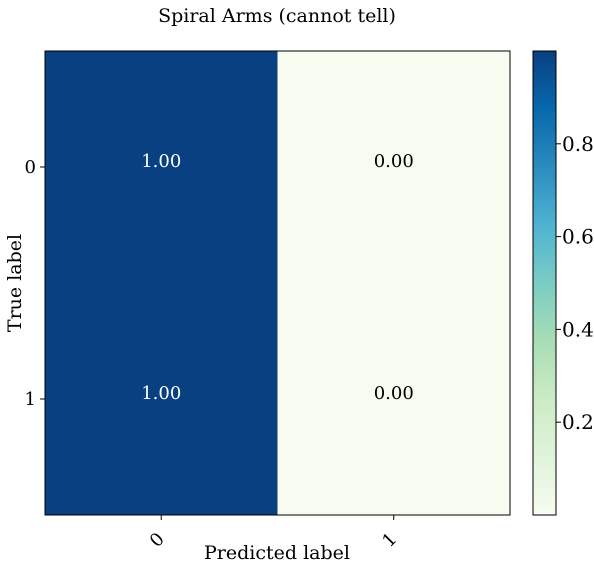  I want to click on cell-value-label-r1-c0: 1.00, so click(161, 393).